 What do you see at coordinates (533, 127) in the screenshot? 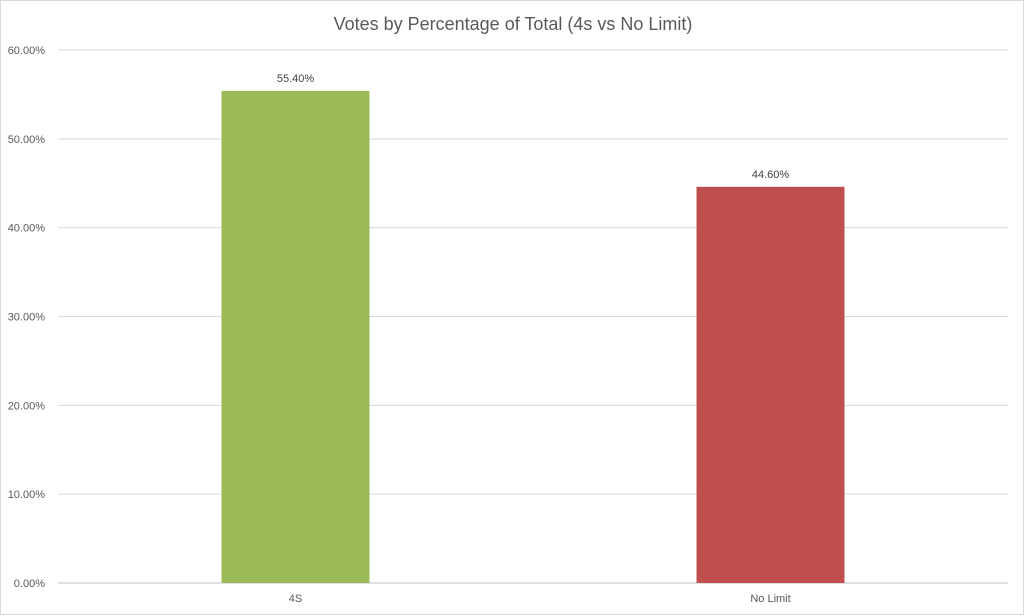
I see `data-labels: 55.40% 44.60%` at bounding box center [533, 127].